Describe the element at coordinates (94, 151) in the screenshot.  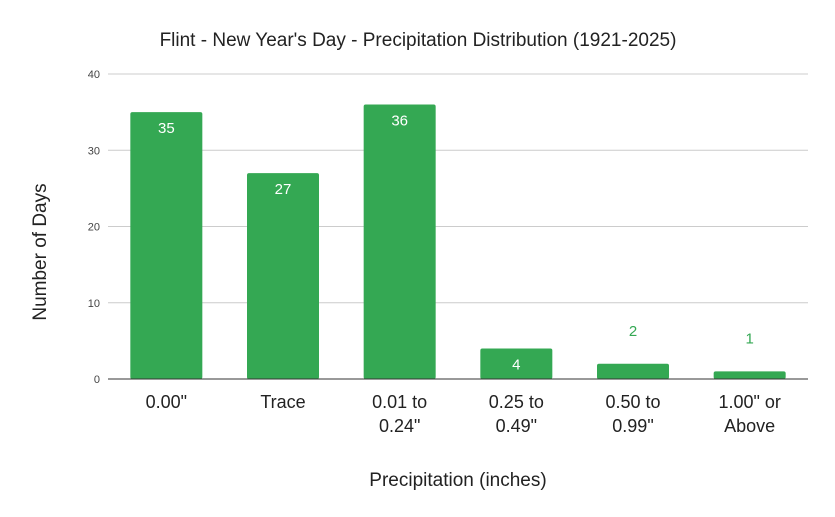
I see `y-tick-label: 30` at that location.